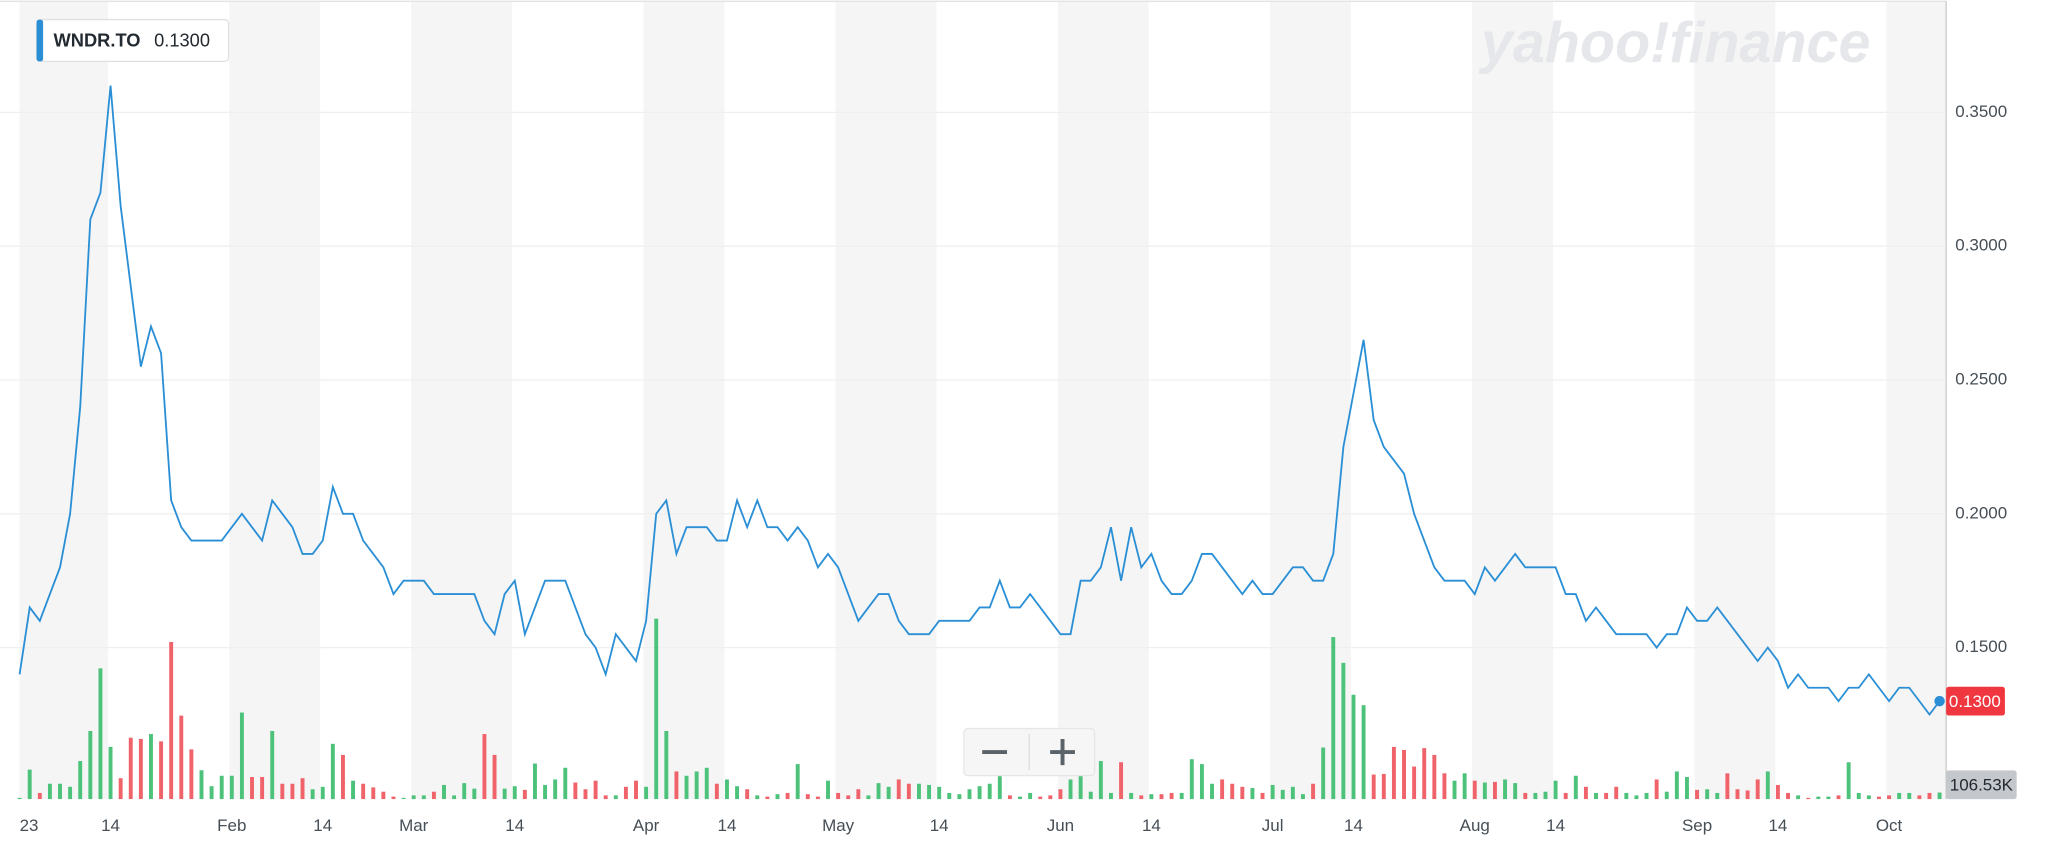  Describe the element at coordinates (1939, 701) in the screenshot. I see `last-point` at that location.